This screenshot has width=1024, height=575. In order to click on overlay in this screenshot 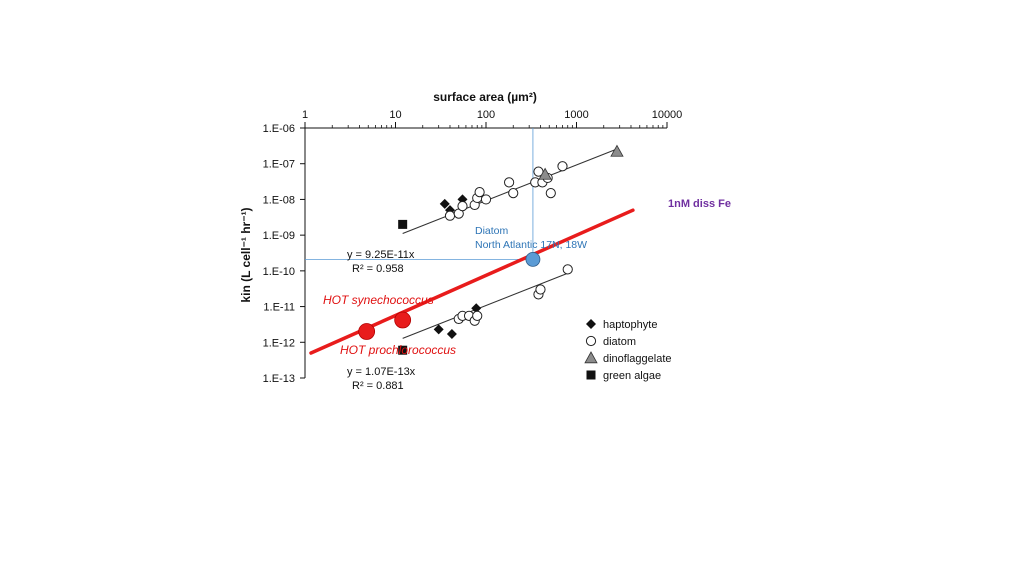, I will do `click(472, 281)`.